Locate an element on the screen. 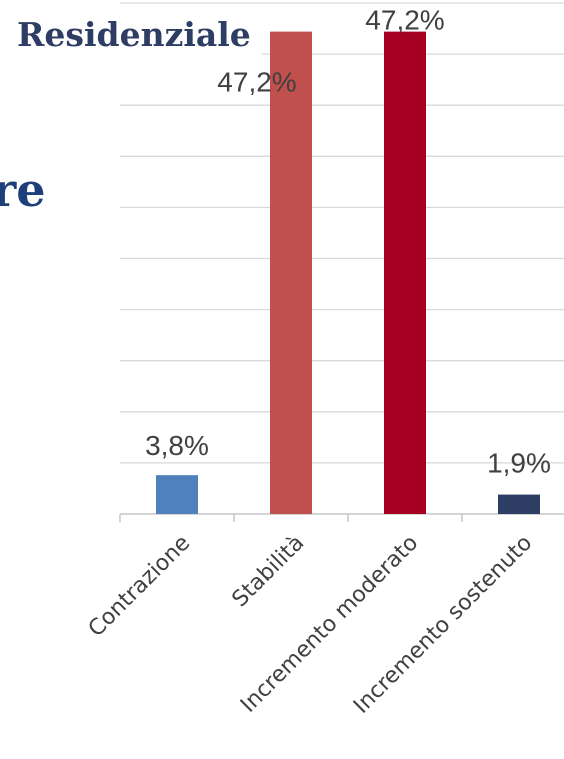 The image size is (564, 759). chart-title: Residenziale is located at coordinates (134, 34).